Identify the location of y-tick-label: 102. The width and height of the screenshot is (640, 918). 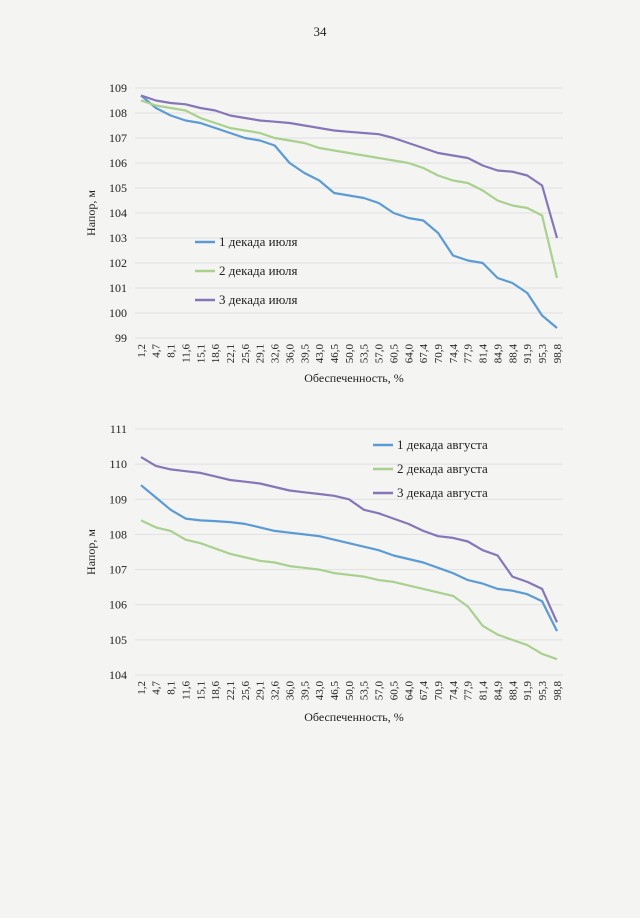
(118, 263).